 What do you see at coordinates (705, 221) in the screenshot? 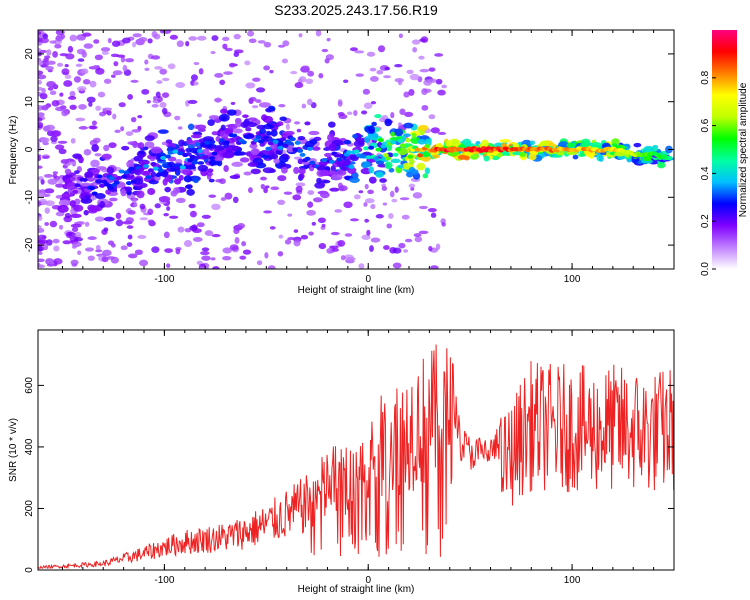
I see `colorbar-tick-label: 0.2` at bounding box center [705, 221].